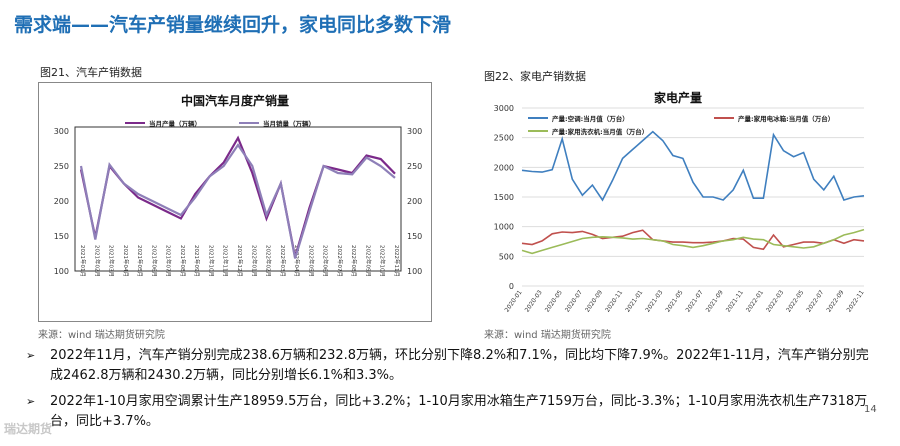 The image size is (900, 446). Describe the element at coordinates (283, 261) in the screenshot. I see `x-tick-label: 2022年03月` at that location.